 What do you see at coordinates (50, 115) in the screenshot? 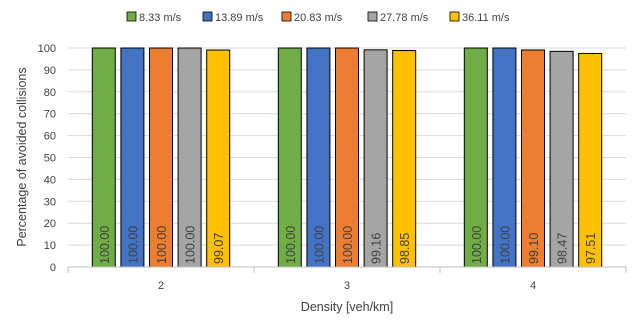
I see `y-tick-label: 70` at bounding box center [50, 115].